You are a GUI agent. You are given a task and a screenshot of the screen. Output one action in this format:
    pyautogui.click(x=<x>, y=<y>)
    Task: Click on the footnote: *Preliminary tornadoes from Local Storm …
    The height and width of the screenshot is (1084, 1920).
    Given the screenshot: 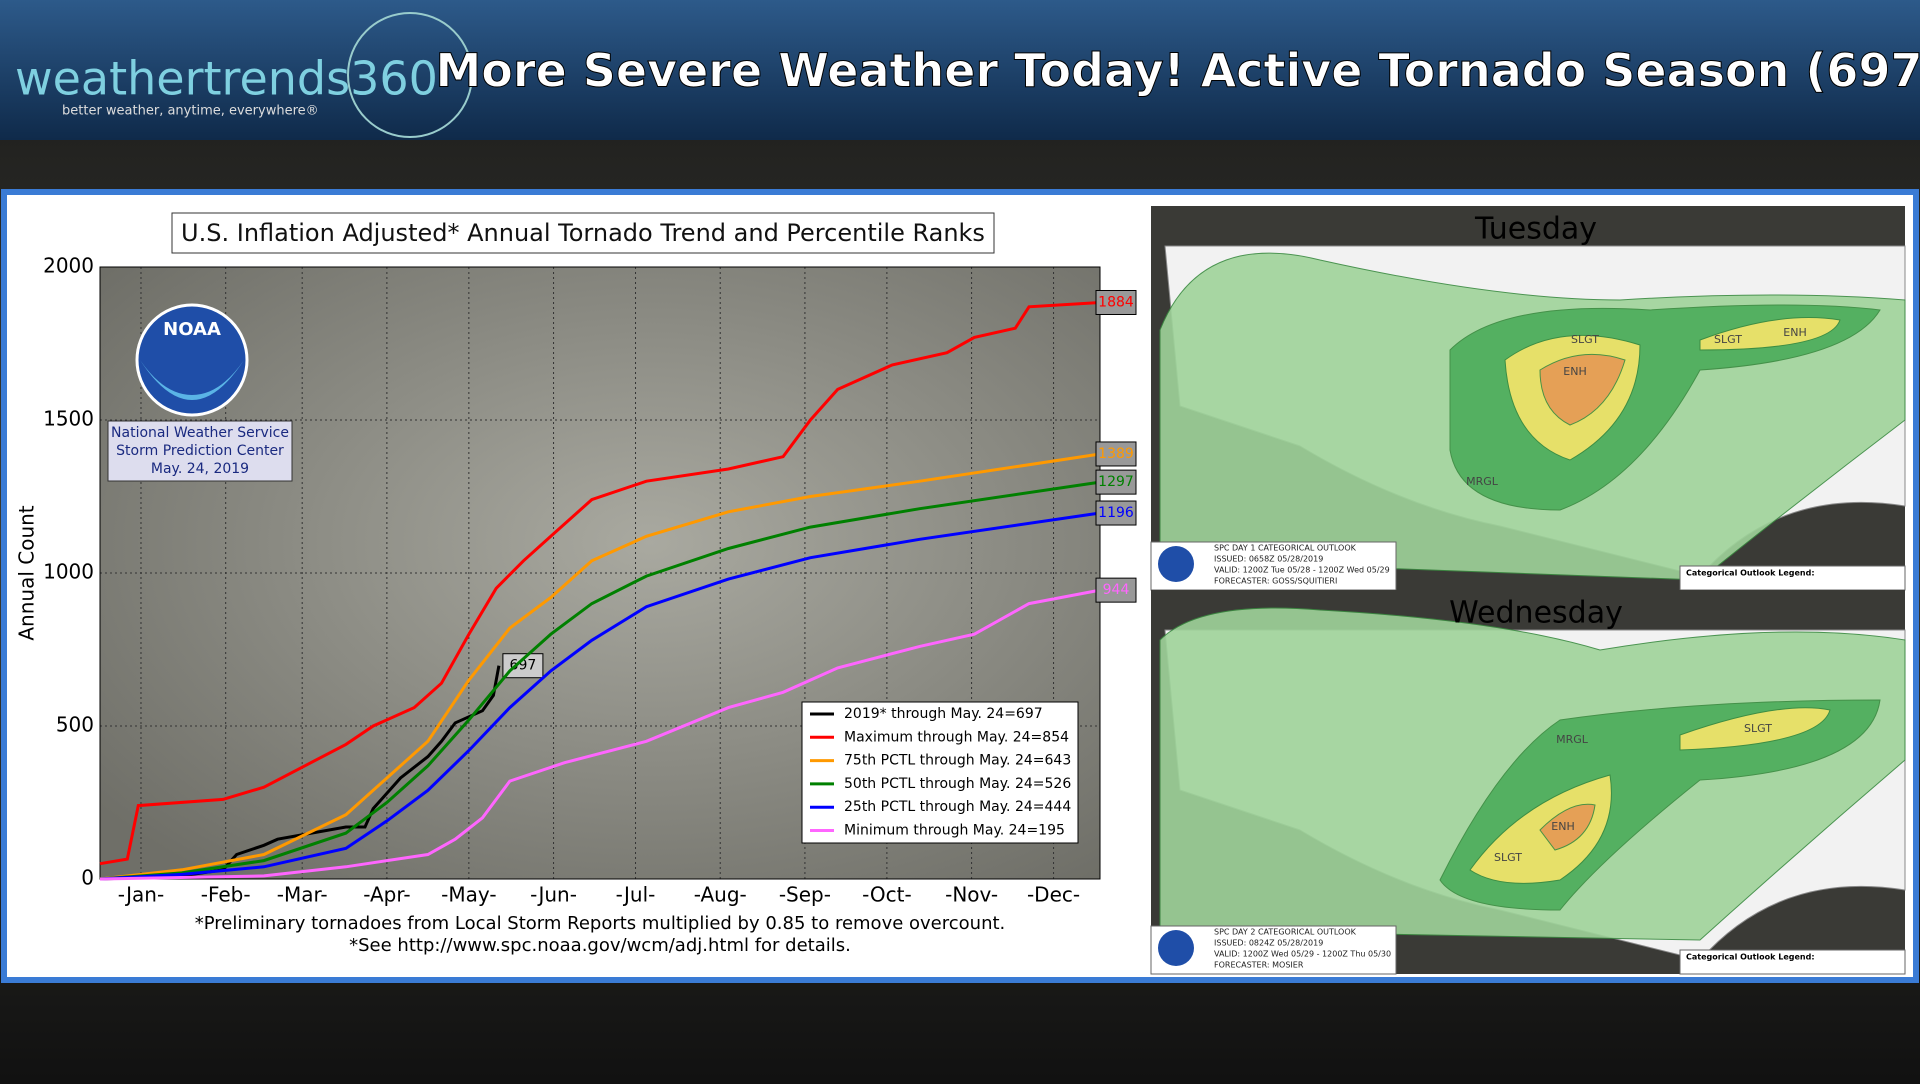 What is the action you would take?
    pyautogui.click(x=600, y=923)
    